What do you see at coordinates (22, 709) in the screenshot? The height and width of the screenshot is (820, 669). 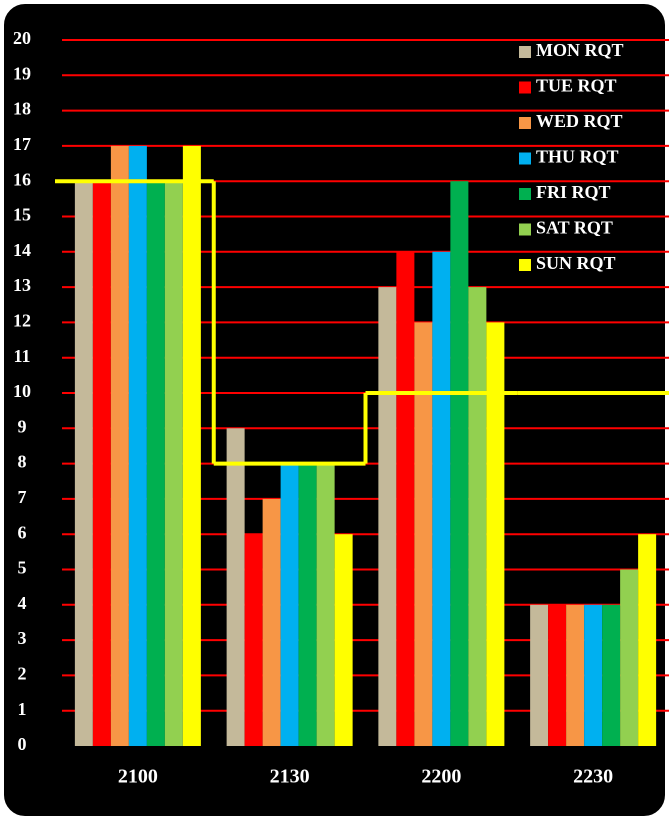 I see `y-tick-label: 1` at bounding box center [22, 709].